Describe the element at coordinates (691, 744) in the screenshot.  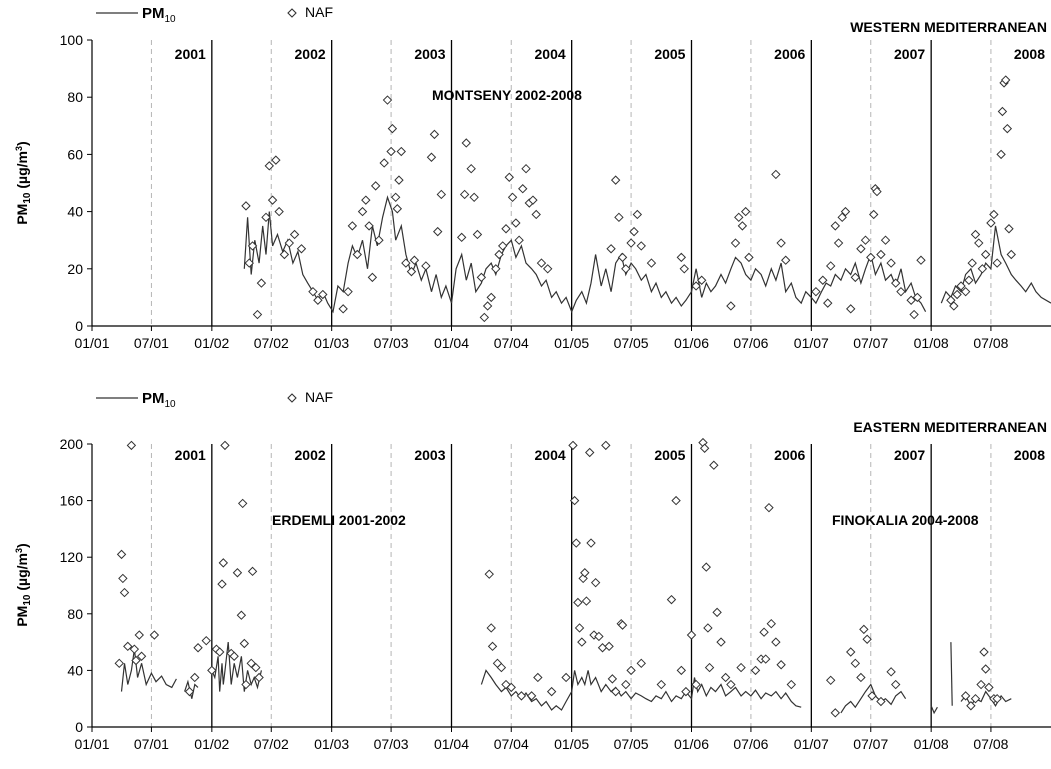
I see `x-tick-label: 01/06` at that location.